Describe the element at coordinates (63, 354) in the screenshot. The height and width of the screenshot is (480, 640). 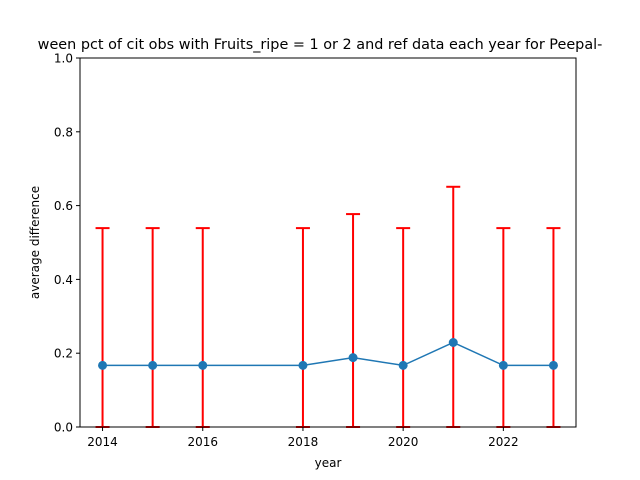
I see `y-tick-label: 0.2` at that location.